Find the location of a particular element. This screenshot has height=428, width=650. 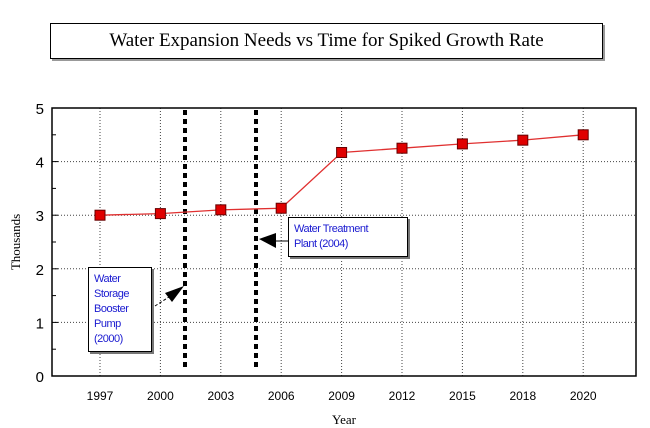

y-tick-label: 5 is located at coordinates (40, 109).